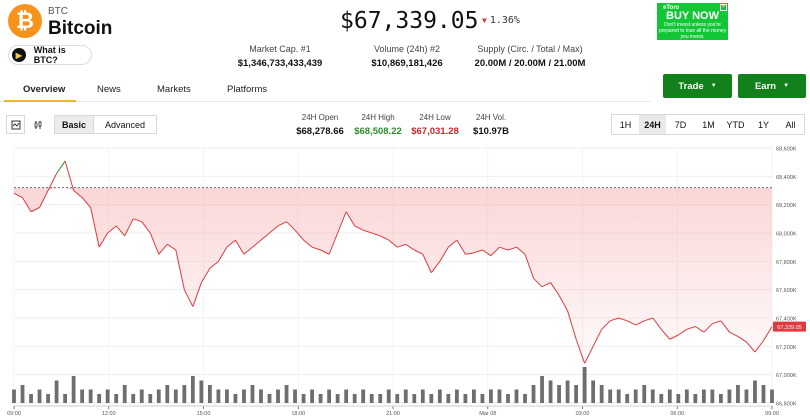 Image resolution: width=810 pixels, height=419 pixels. Describe the element at coordinates (625, 124) in the screenshot. I see `range-1h: 1H` at that location.